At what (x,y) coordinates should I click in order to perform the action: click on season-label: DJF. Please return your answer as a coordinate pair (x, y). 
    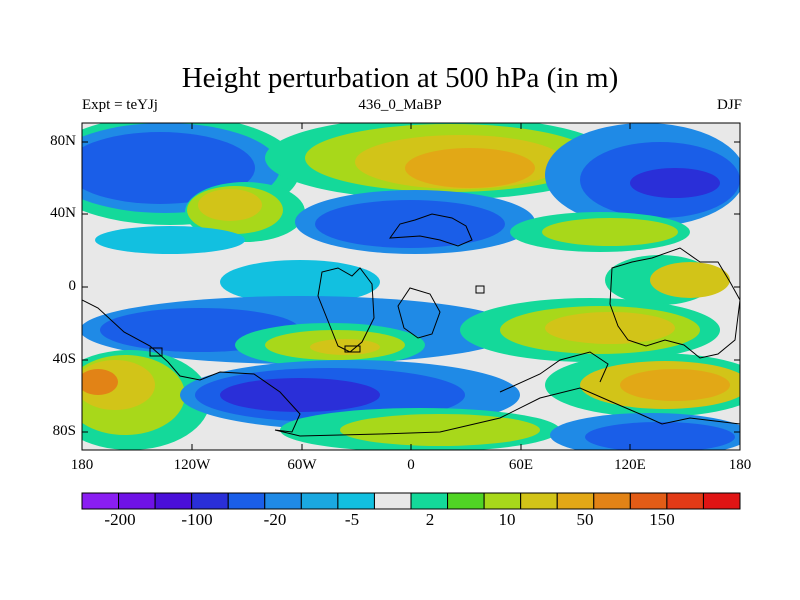
    Looking at the image, I should click on (729, 105).